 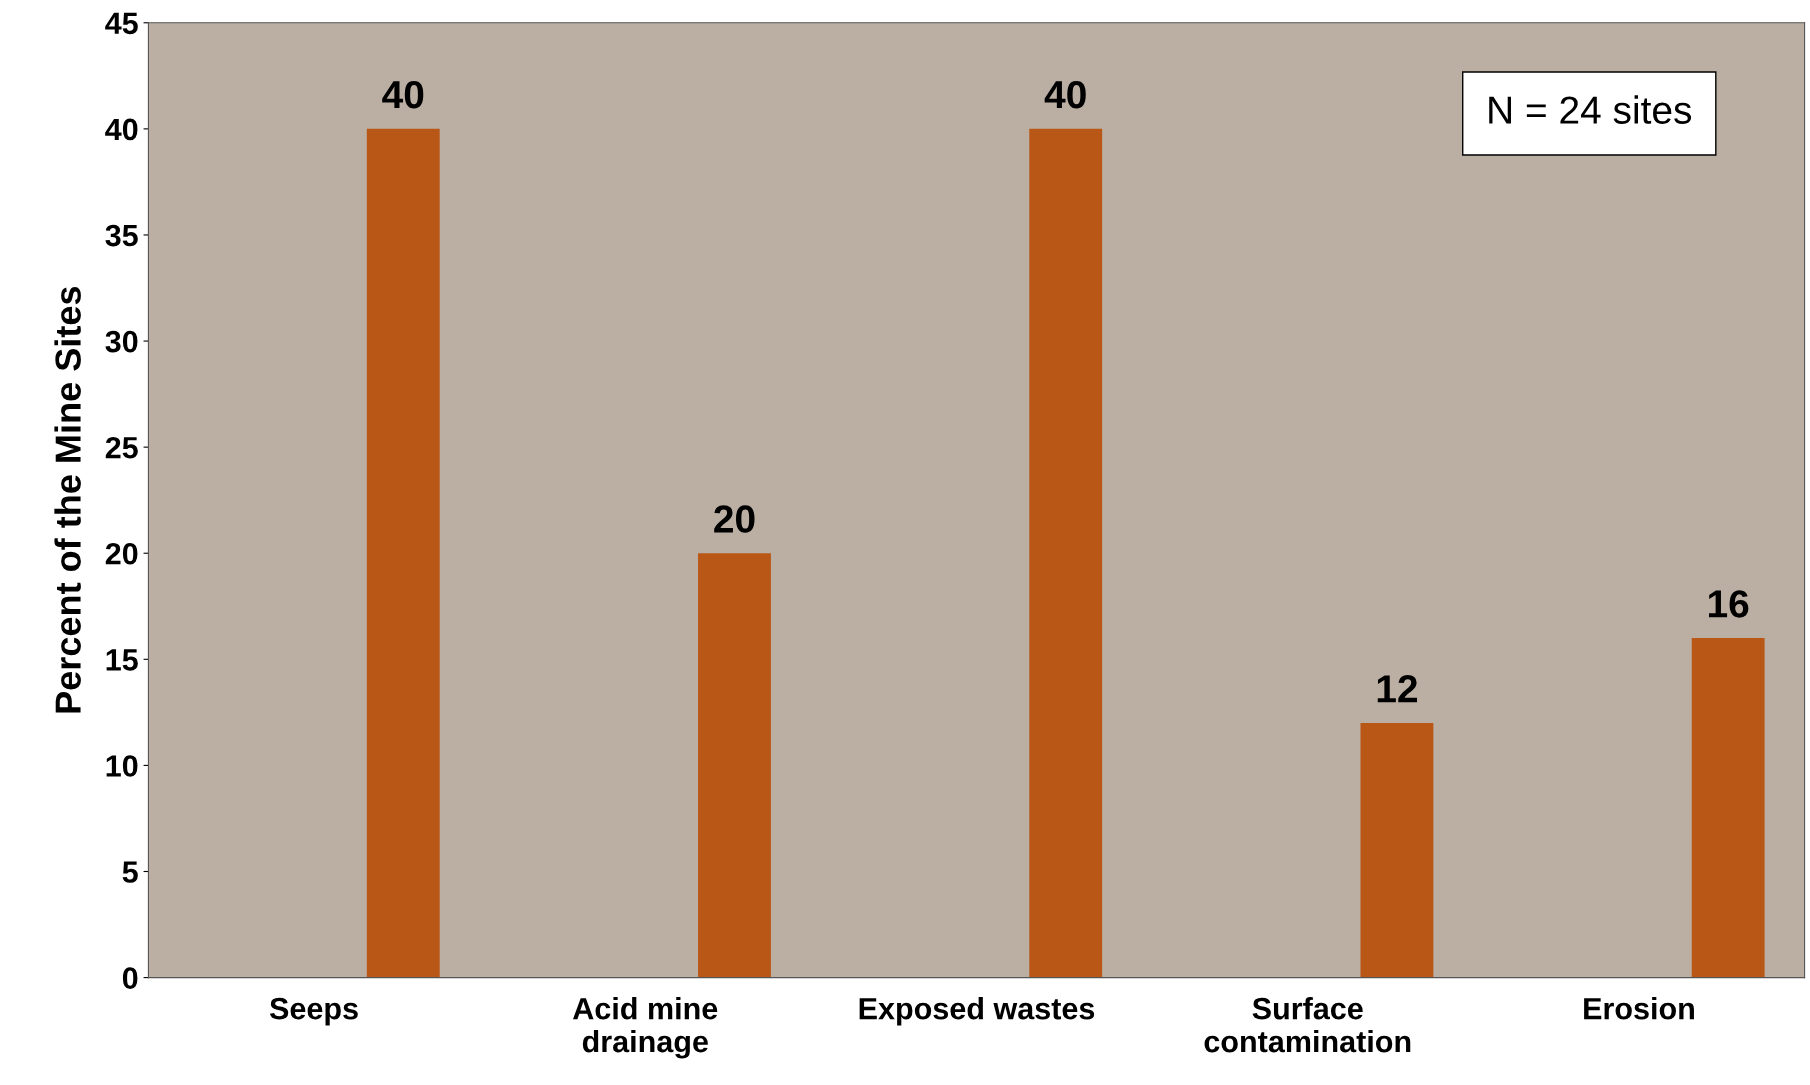 I want to click on data-label: 16, so click(x=1728, y=604).